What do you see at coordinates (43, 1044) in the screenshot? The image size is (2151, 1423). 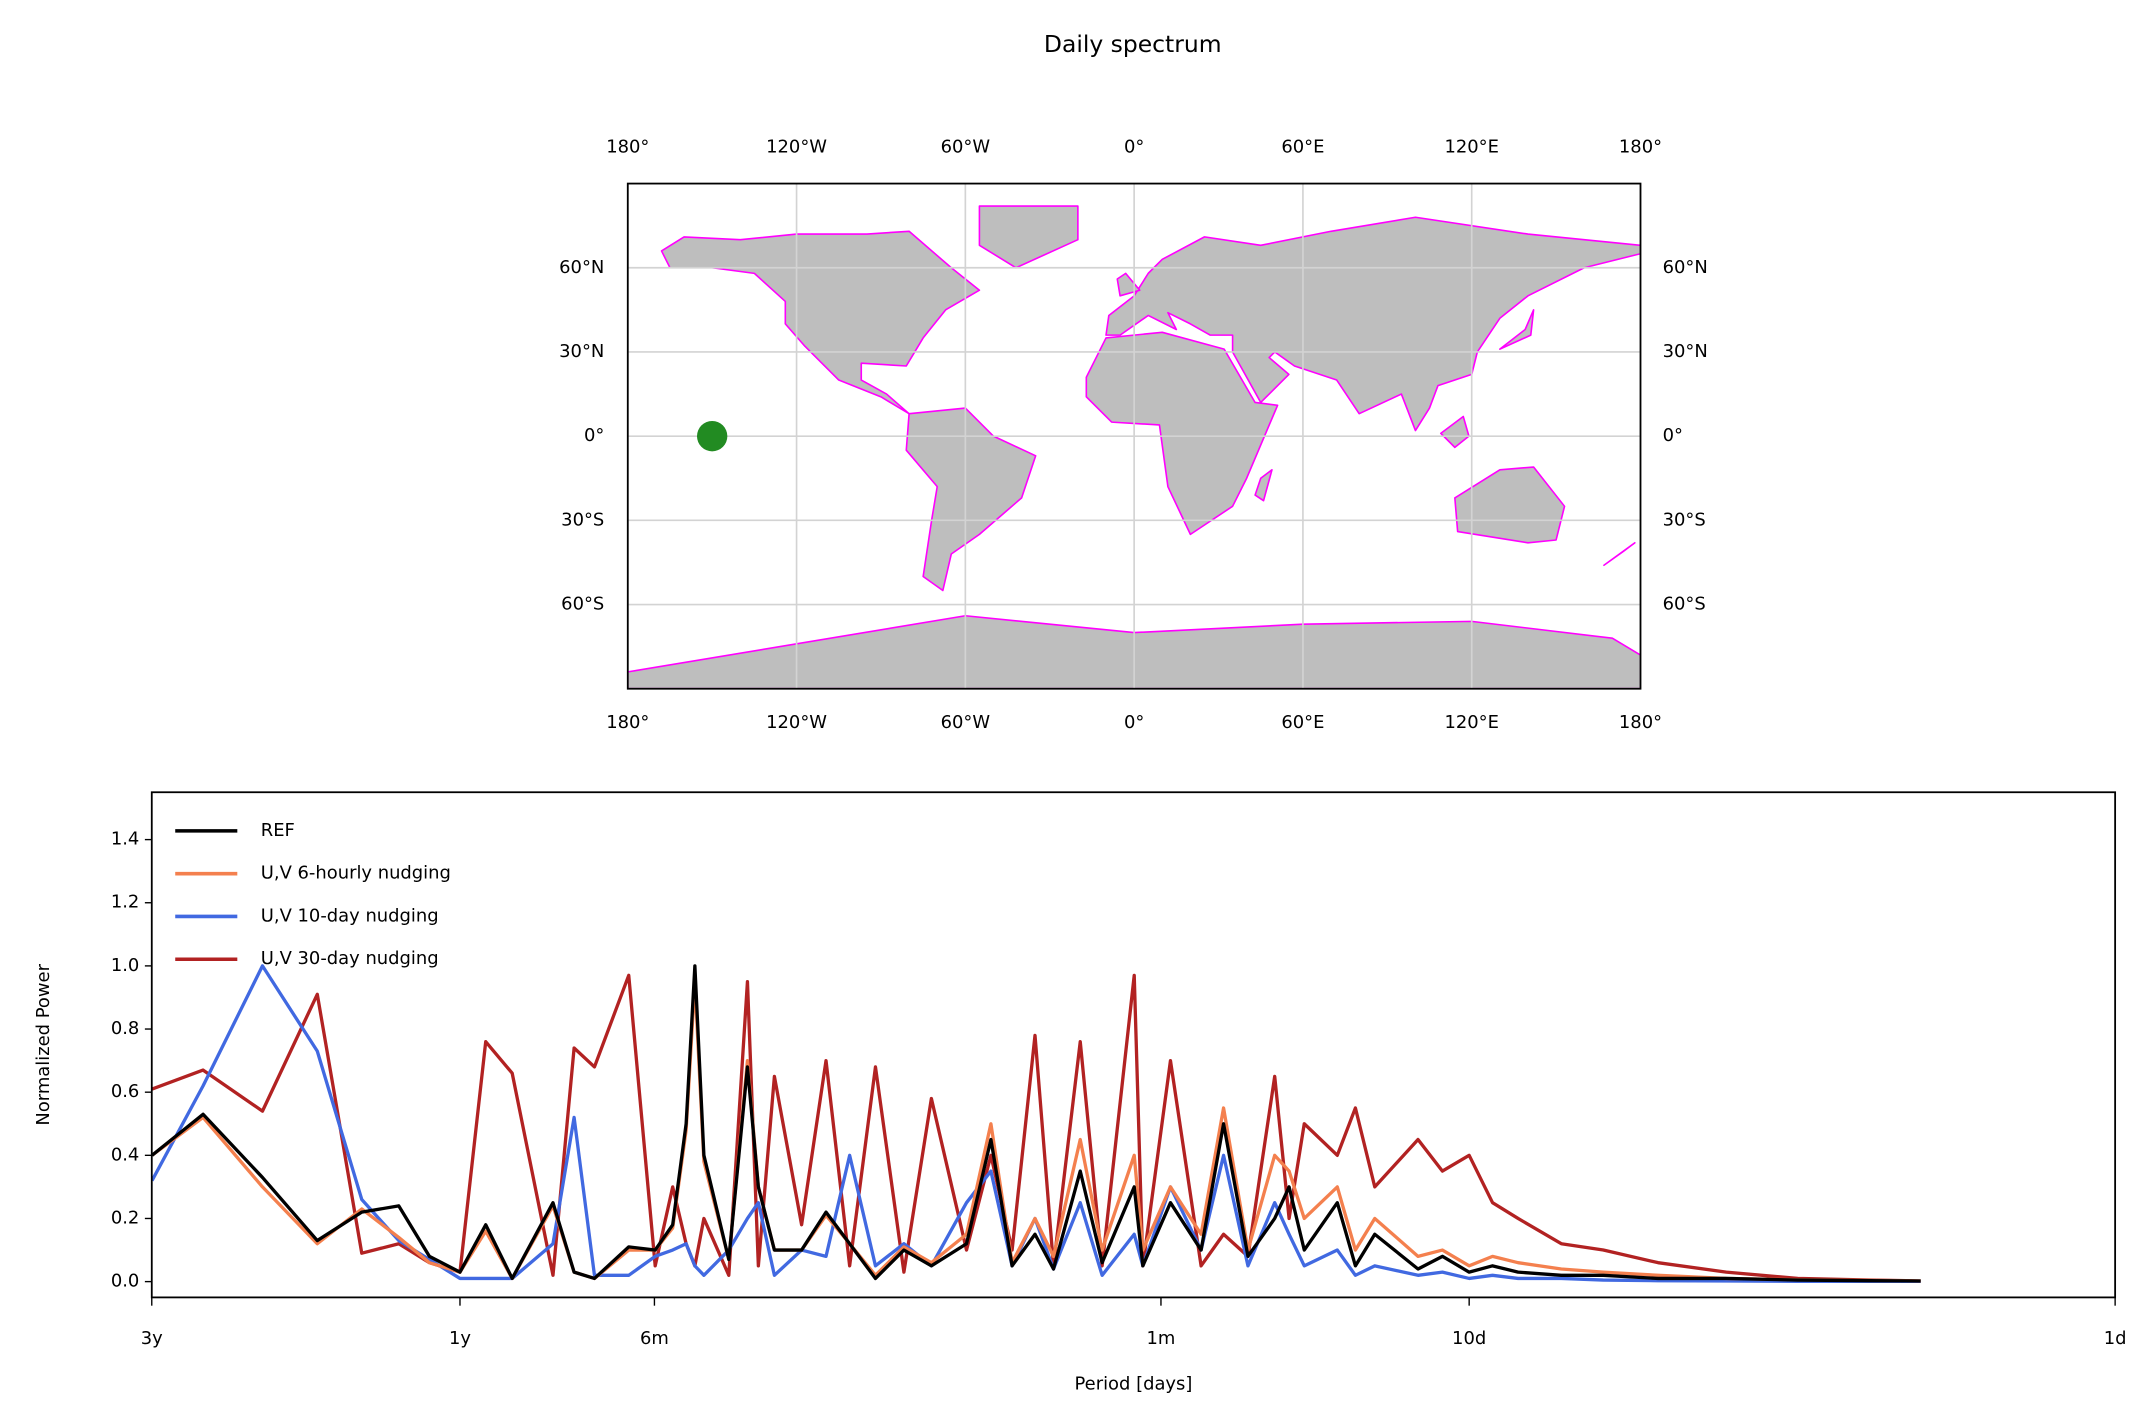 I see `y-axis-label: Normalized Power` at bounding box center [43, 1044].